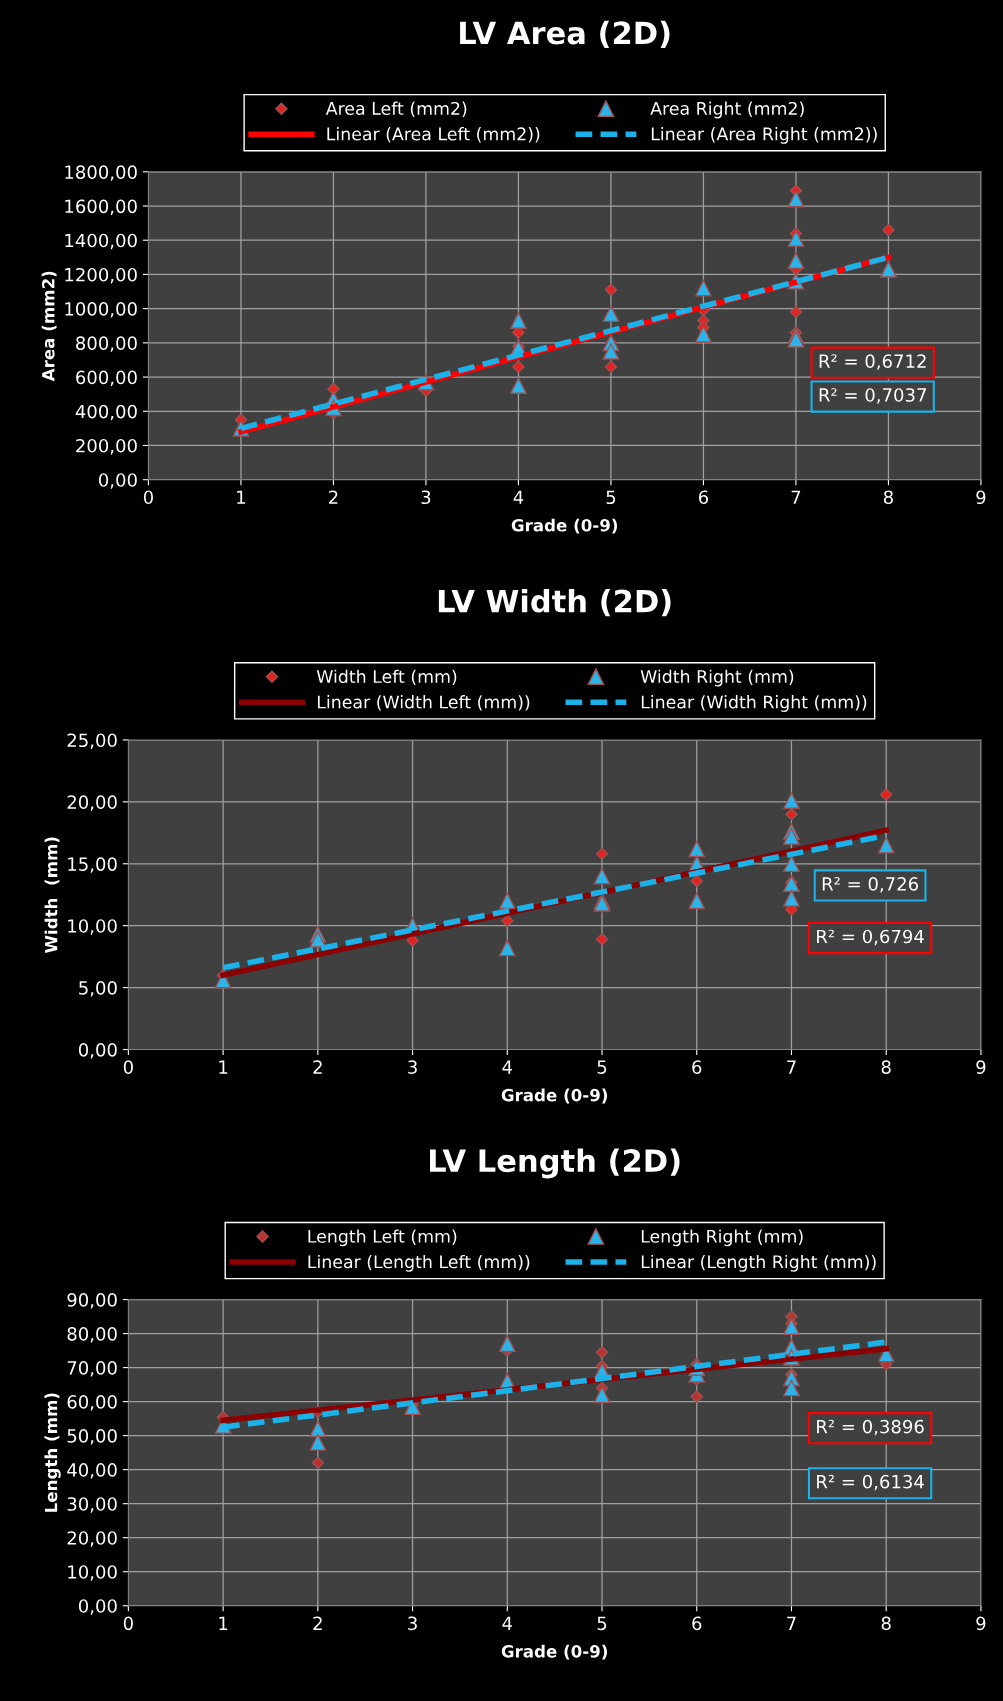 This screenshot has height=1701, width=1003. Describe the element at coordinates (764, 135) in the screenshot. I see `legend-label: Linear (Area Right (mm2))` at that location.